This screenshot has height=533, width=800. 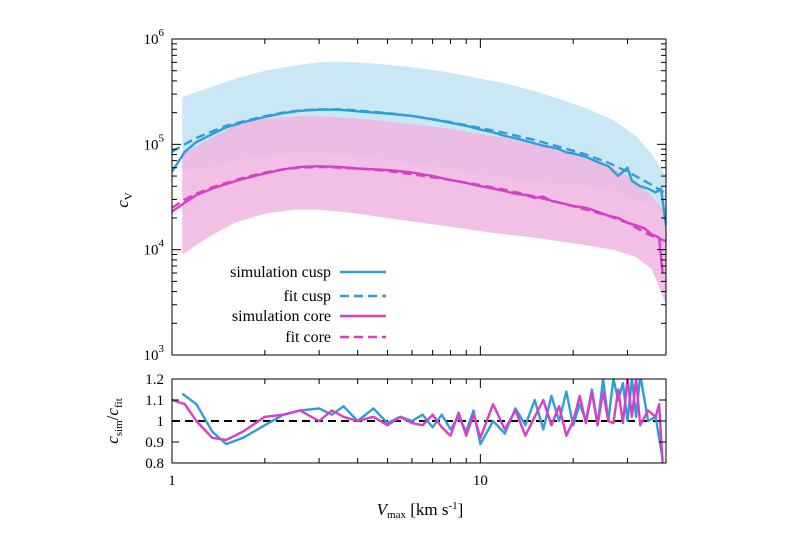 I want to click on top-y-axis-label: cV, so click(x=124, y=200).